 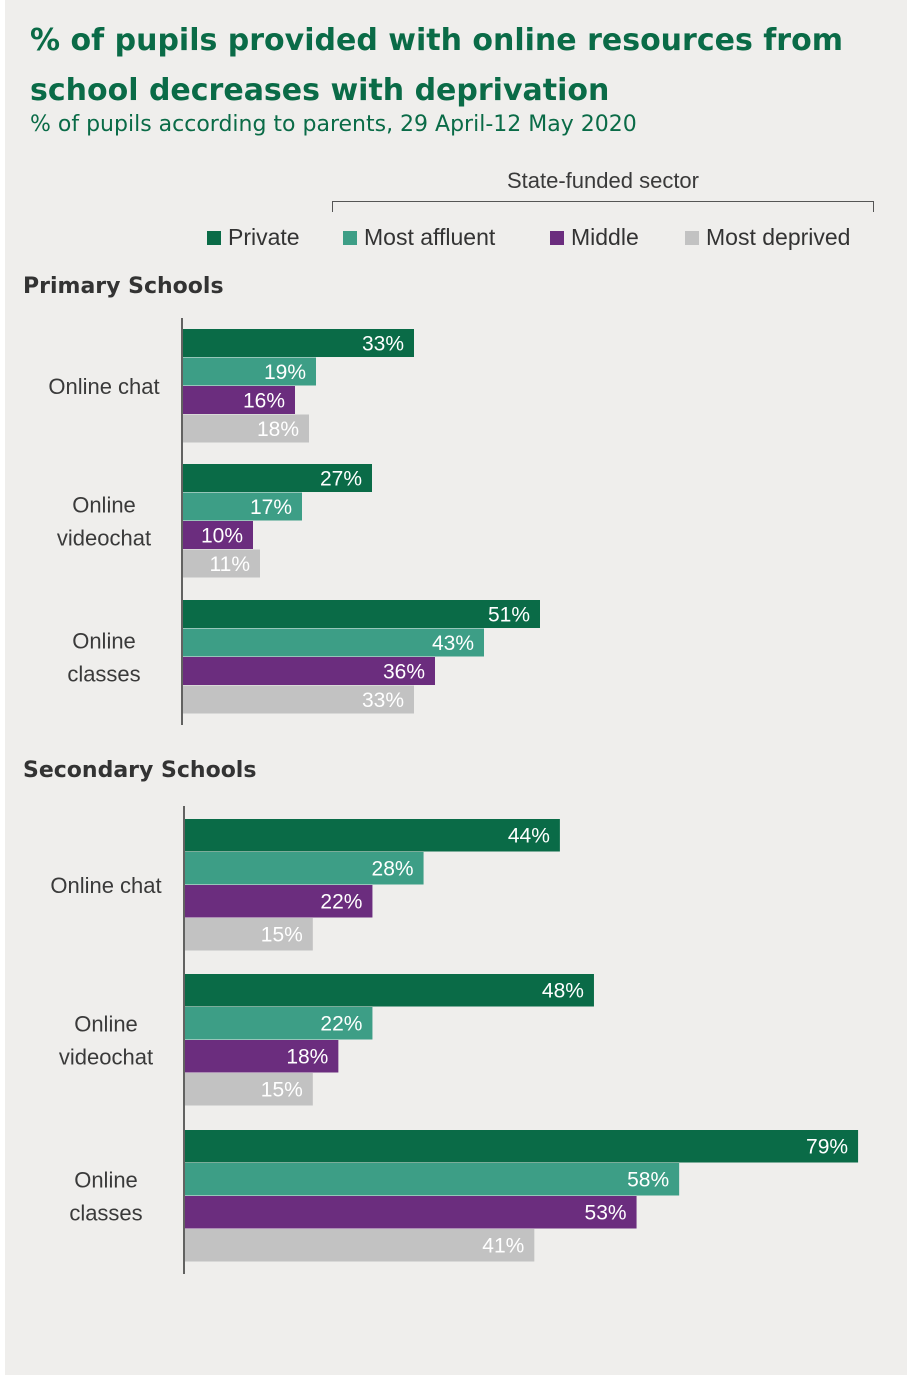 I want to click on legend-item-most-deprived: Most deprived, so click(x=767, y=237).